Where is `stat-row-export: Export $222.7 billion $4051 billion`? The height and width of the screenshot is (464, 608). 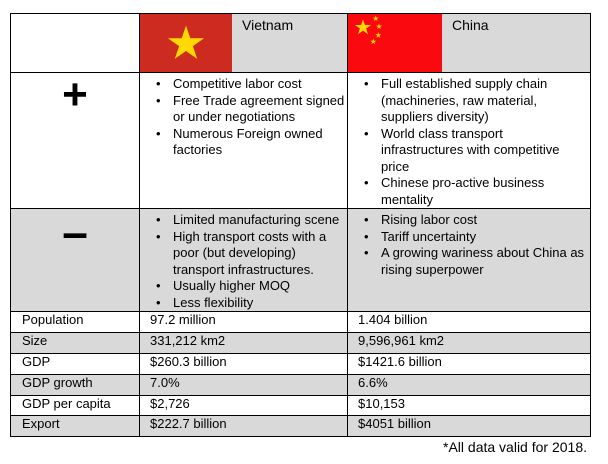
stat-row-export: Export $222.7 billion $4051 billion is located at coordinates (300, 426).